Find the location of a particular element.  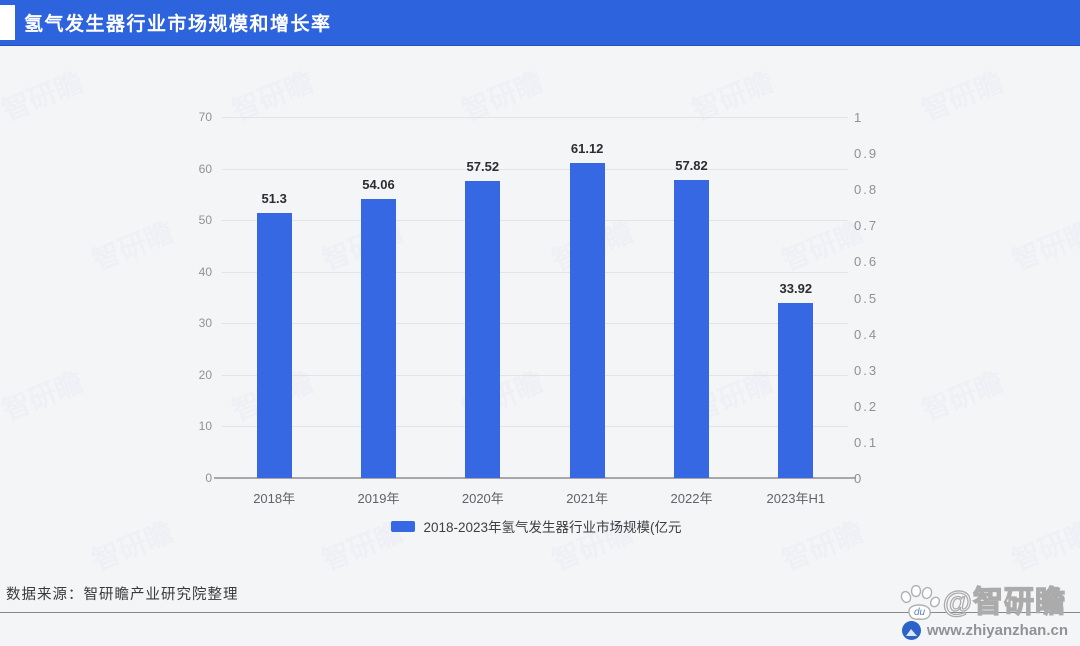

brandmark: du @智研瞻 www.zhiyanzhan.cn is located at coordinates (974, 615).